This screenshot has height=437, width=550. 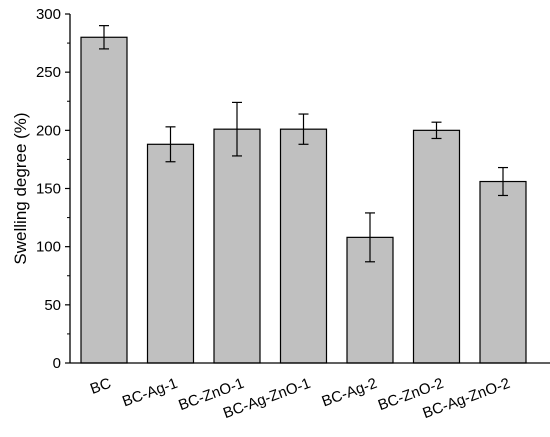 I want to click on x-tick-label: BC-Ag-2, so click(x=349, y=393).